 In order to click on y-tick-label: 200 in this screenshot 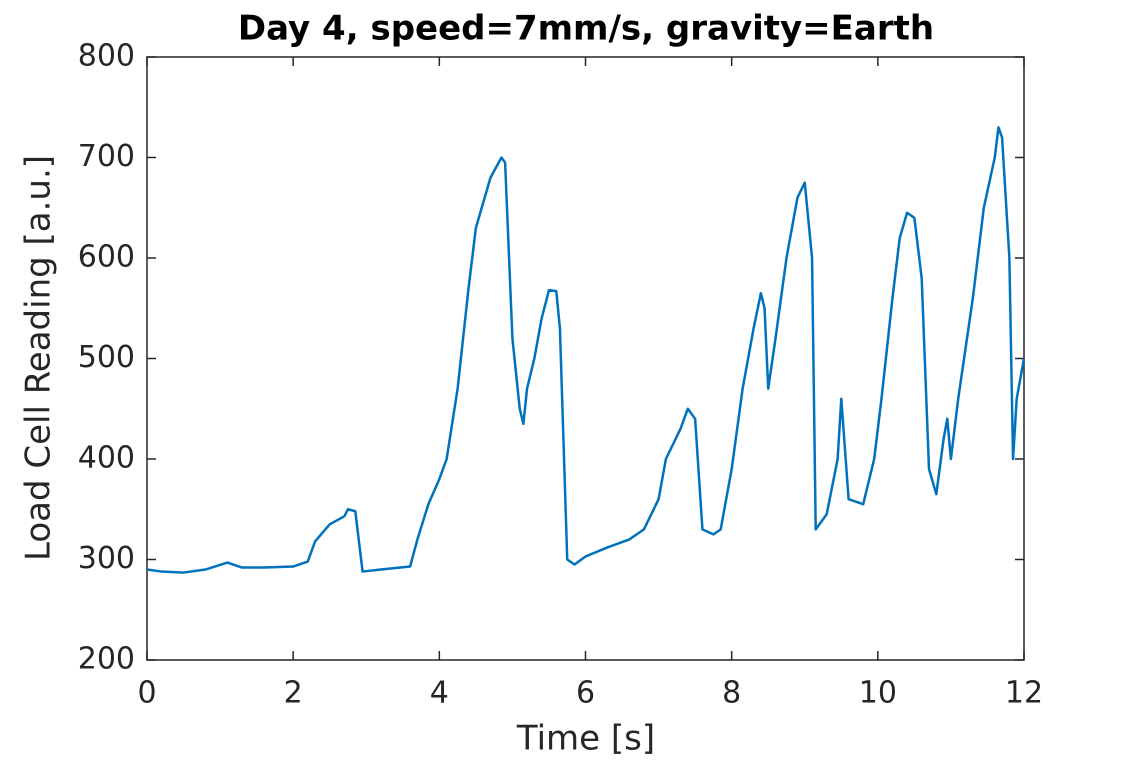, I will do `click(106, 659)`.